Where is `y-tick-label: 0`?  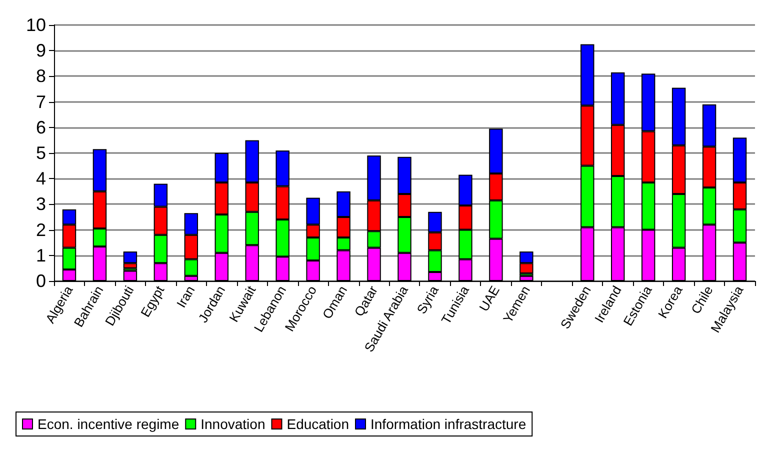
y-tick-label: 0 is located at coordinates (41, 281).